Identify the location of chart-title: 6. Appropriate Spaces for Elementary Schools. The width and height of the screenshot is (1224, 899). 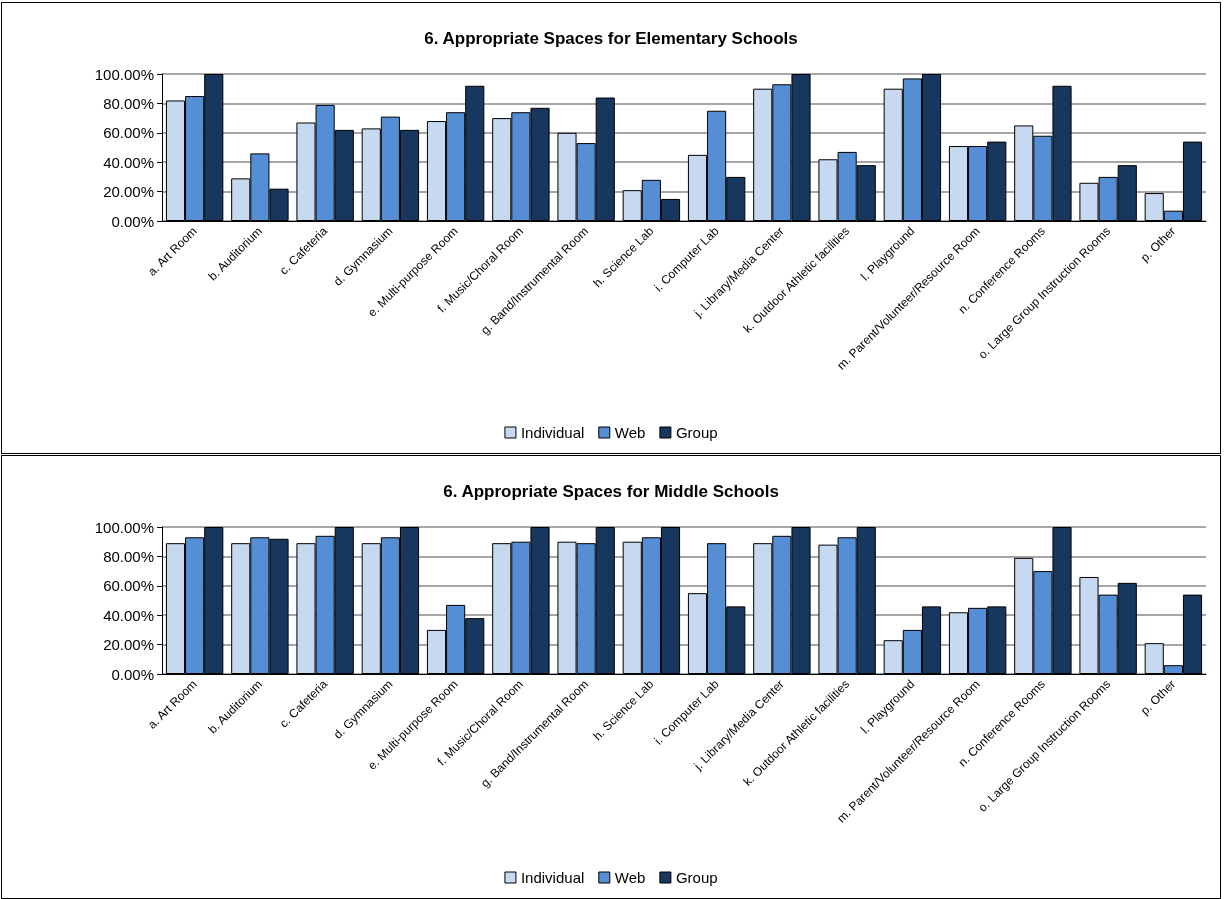
(611, 38).